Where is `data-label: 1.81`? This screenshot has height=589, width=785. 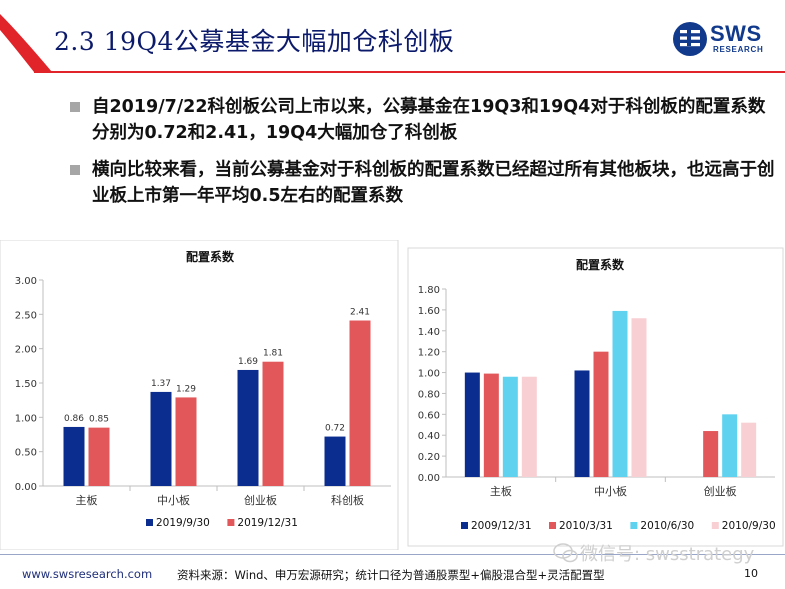
data-label: 1.81 is located at coordinates (273, 354).